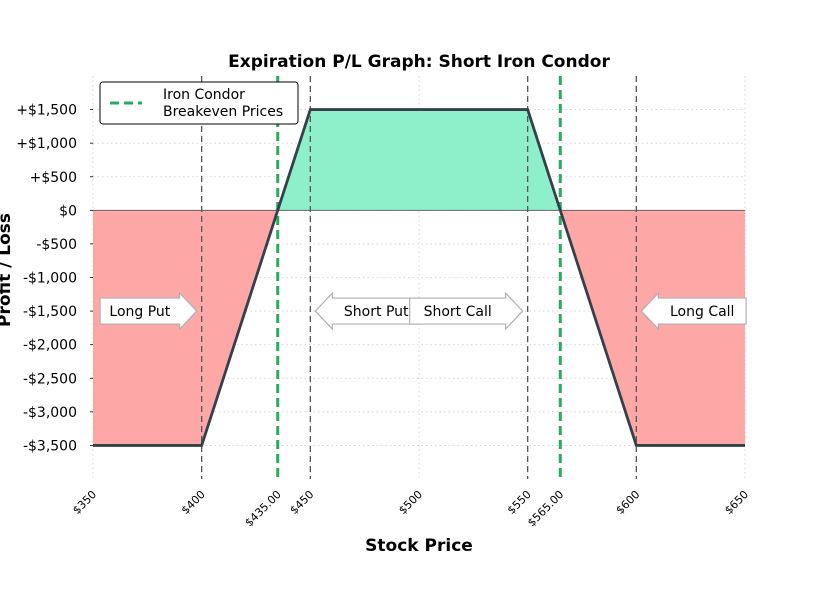 The width and height of the screenshot is (828, 599). I want to click on y-axis-label: Profit / Loss, so click(7, 270).